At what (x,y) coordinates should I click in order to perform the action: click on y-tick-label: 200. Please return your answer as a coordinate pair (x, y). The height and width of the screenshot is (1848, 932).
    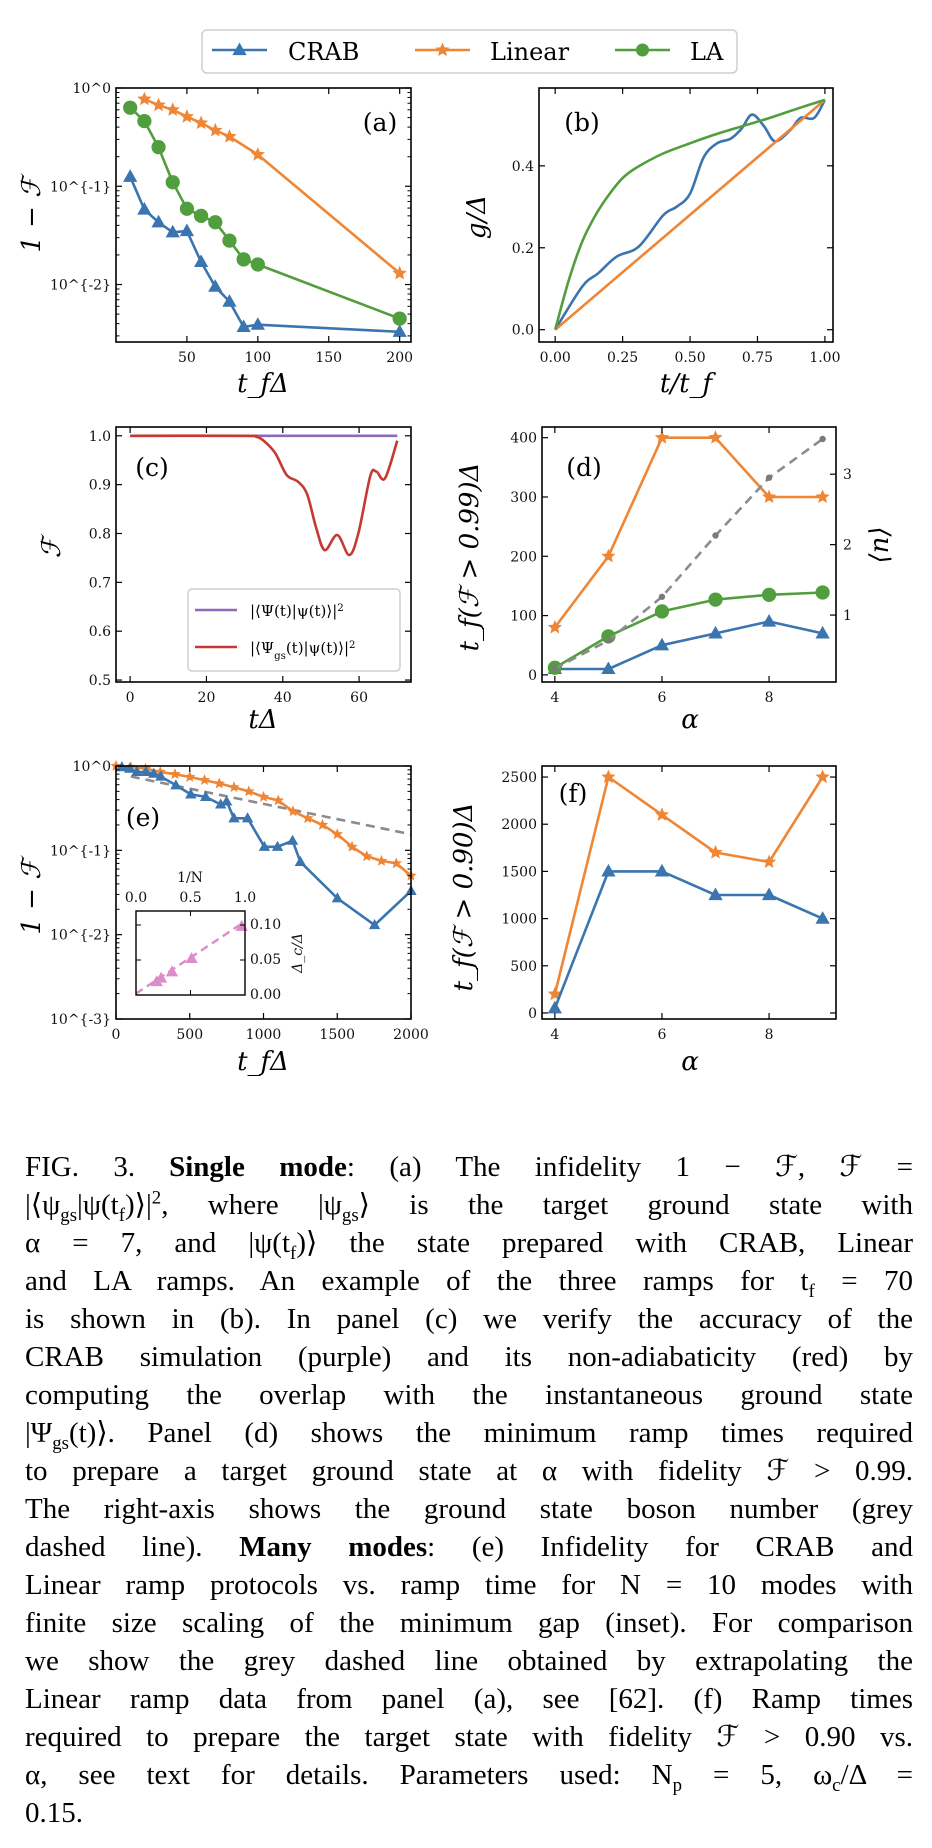
    Looking at the image, I should click on (523, 557).